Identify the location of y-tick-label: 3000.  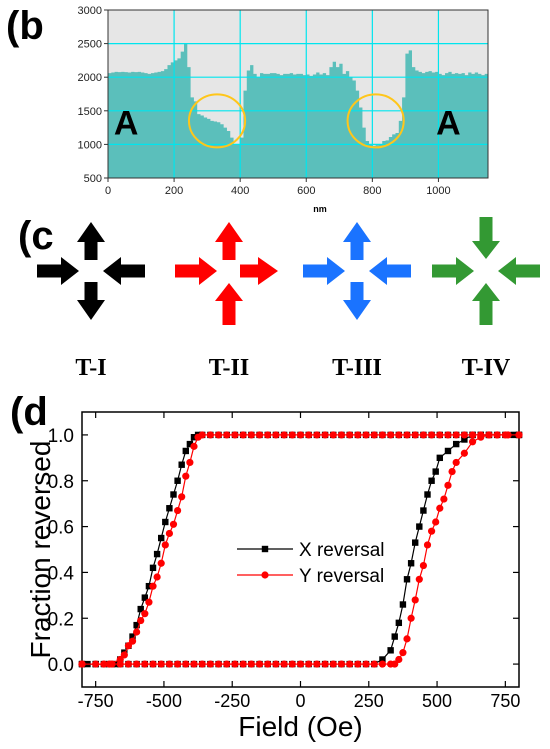
(90, 11).